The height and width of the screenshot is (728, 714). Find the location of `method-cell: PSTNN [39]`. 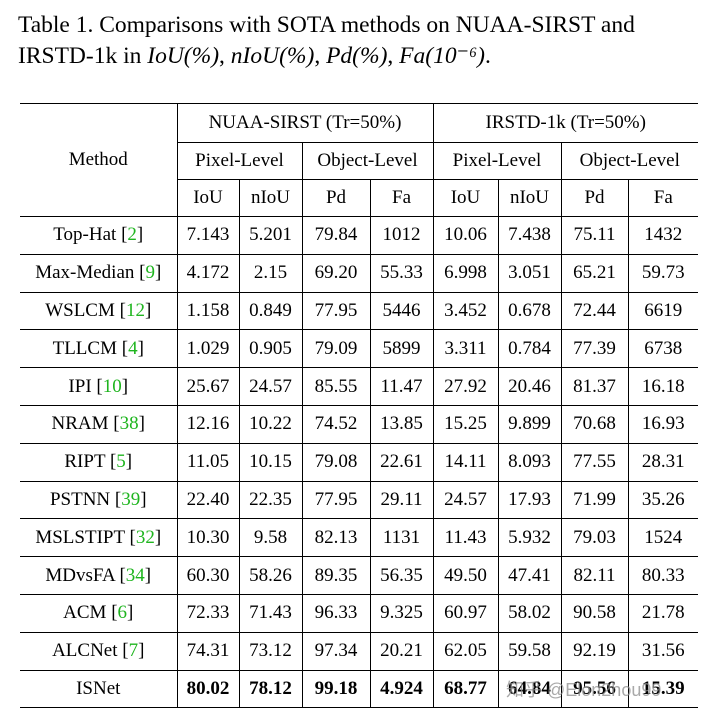

method-cell: PSTNN [39] is located at coordinates (99, 499).